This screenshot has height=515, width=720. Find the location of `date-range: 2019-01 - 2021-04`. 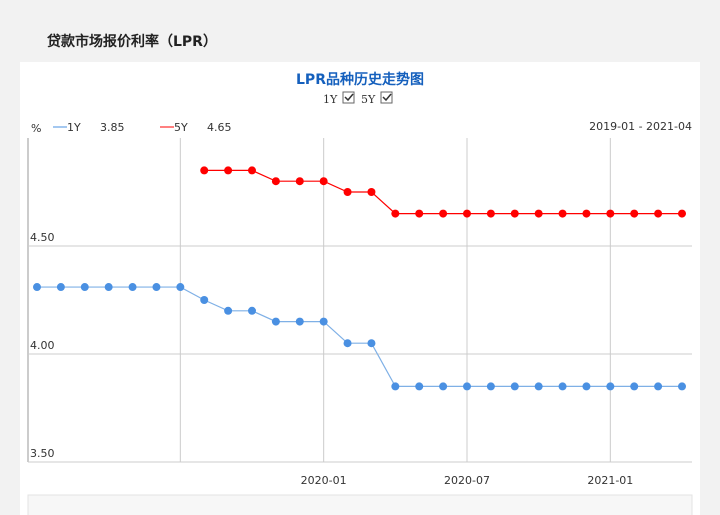

date-range: 2019-01 - 2021-04 is located at coordinates (640, 126).